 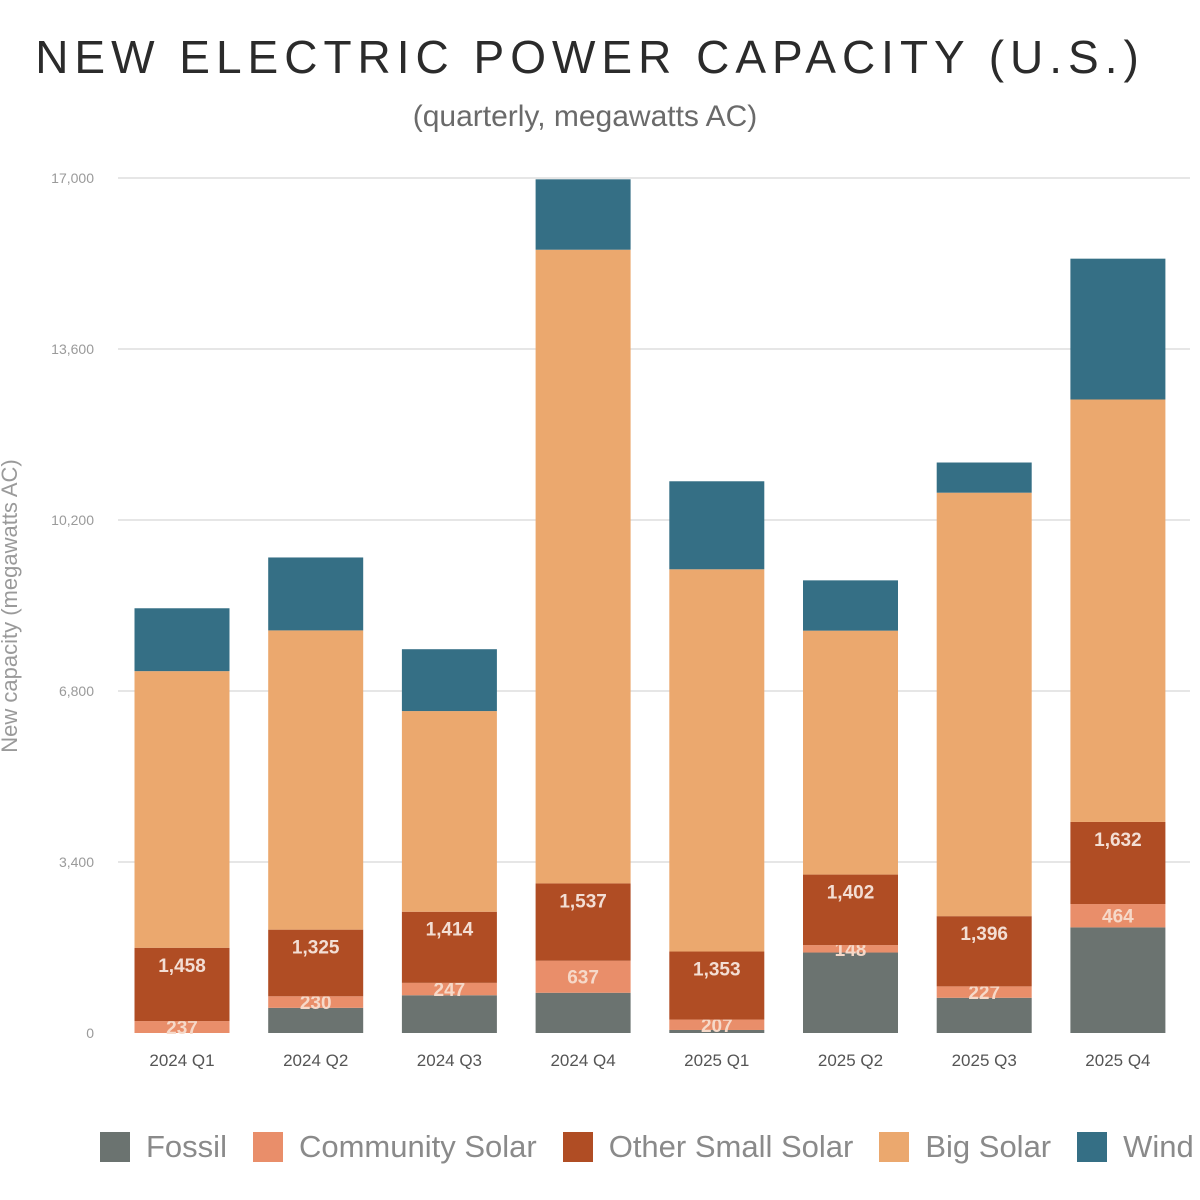 I want to click on legend-item-big-solar: Big Solar, so click(x=965, y=1147).